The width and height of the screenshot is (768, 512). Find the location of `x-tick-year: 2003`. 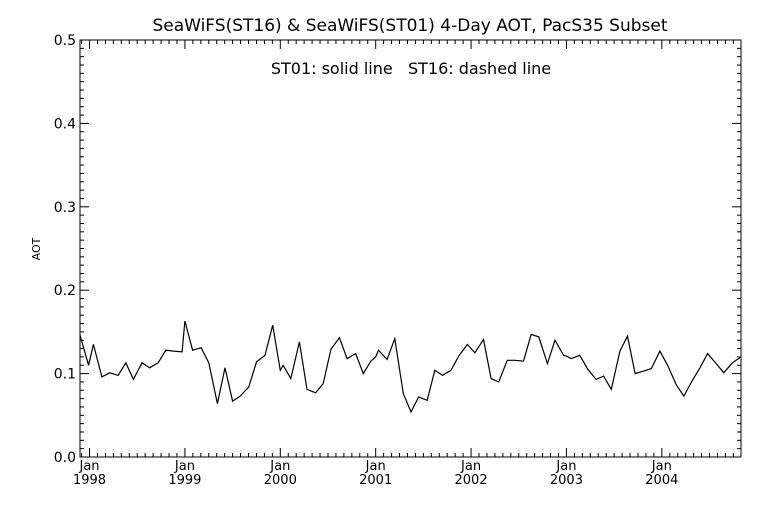

x-tick-year: 2003 is located at coordinates (566, 480).